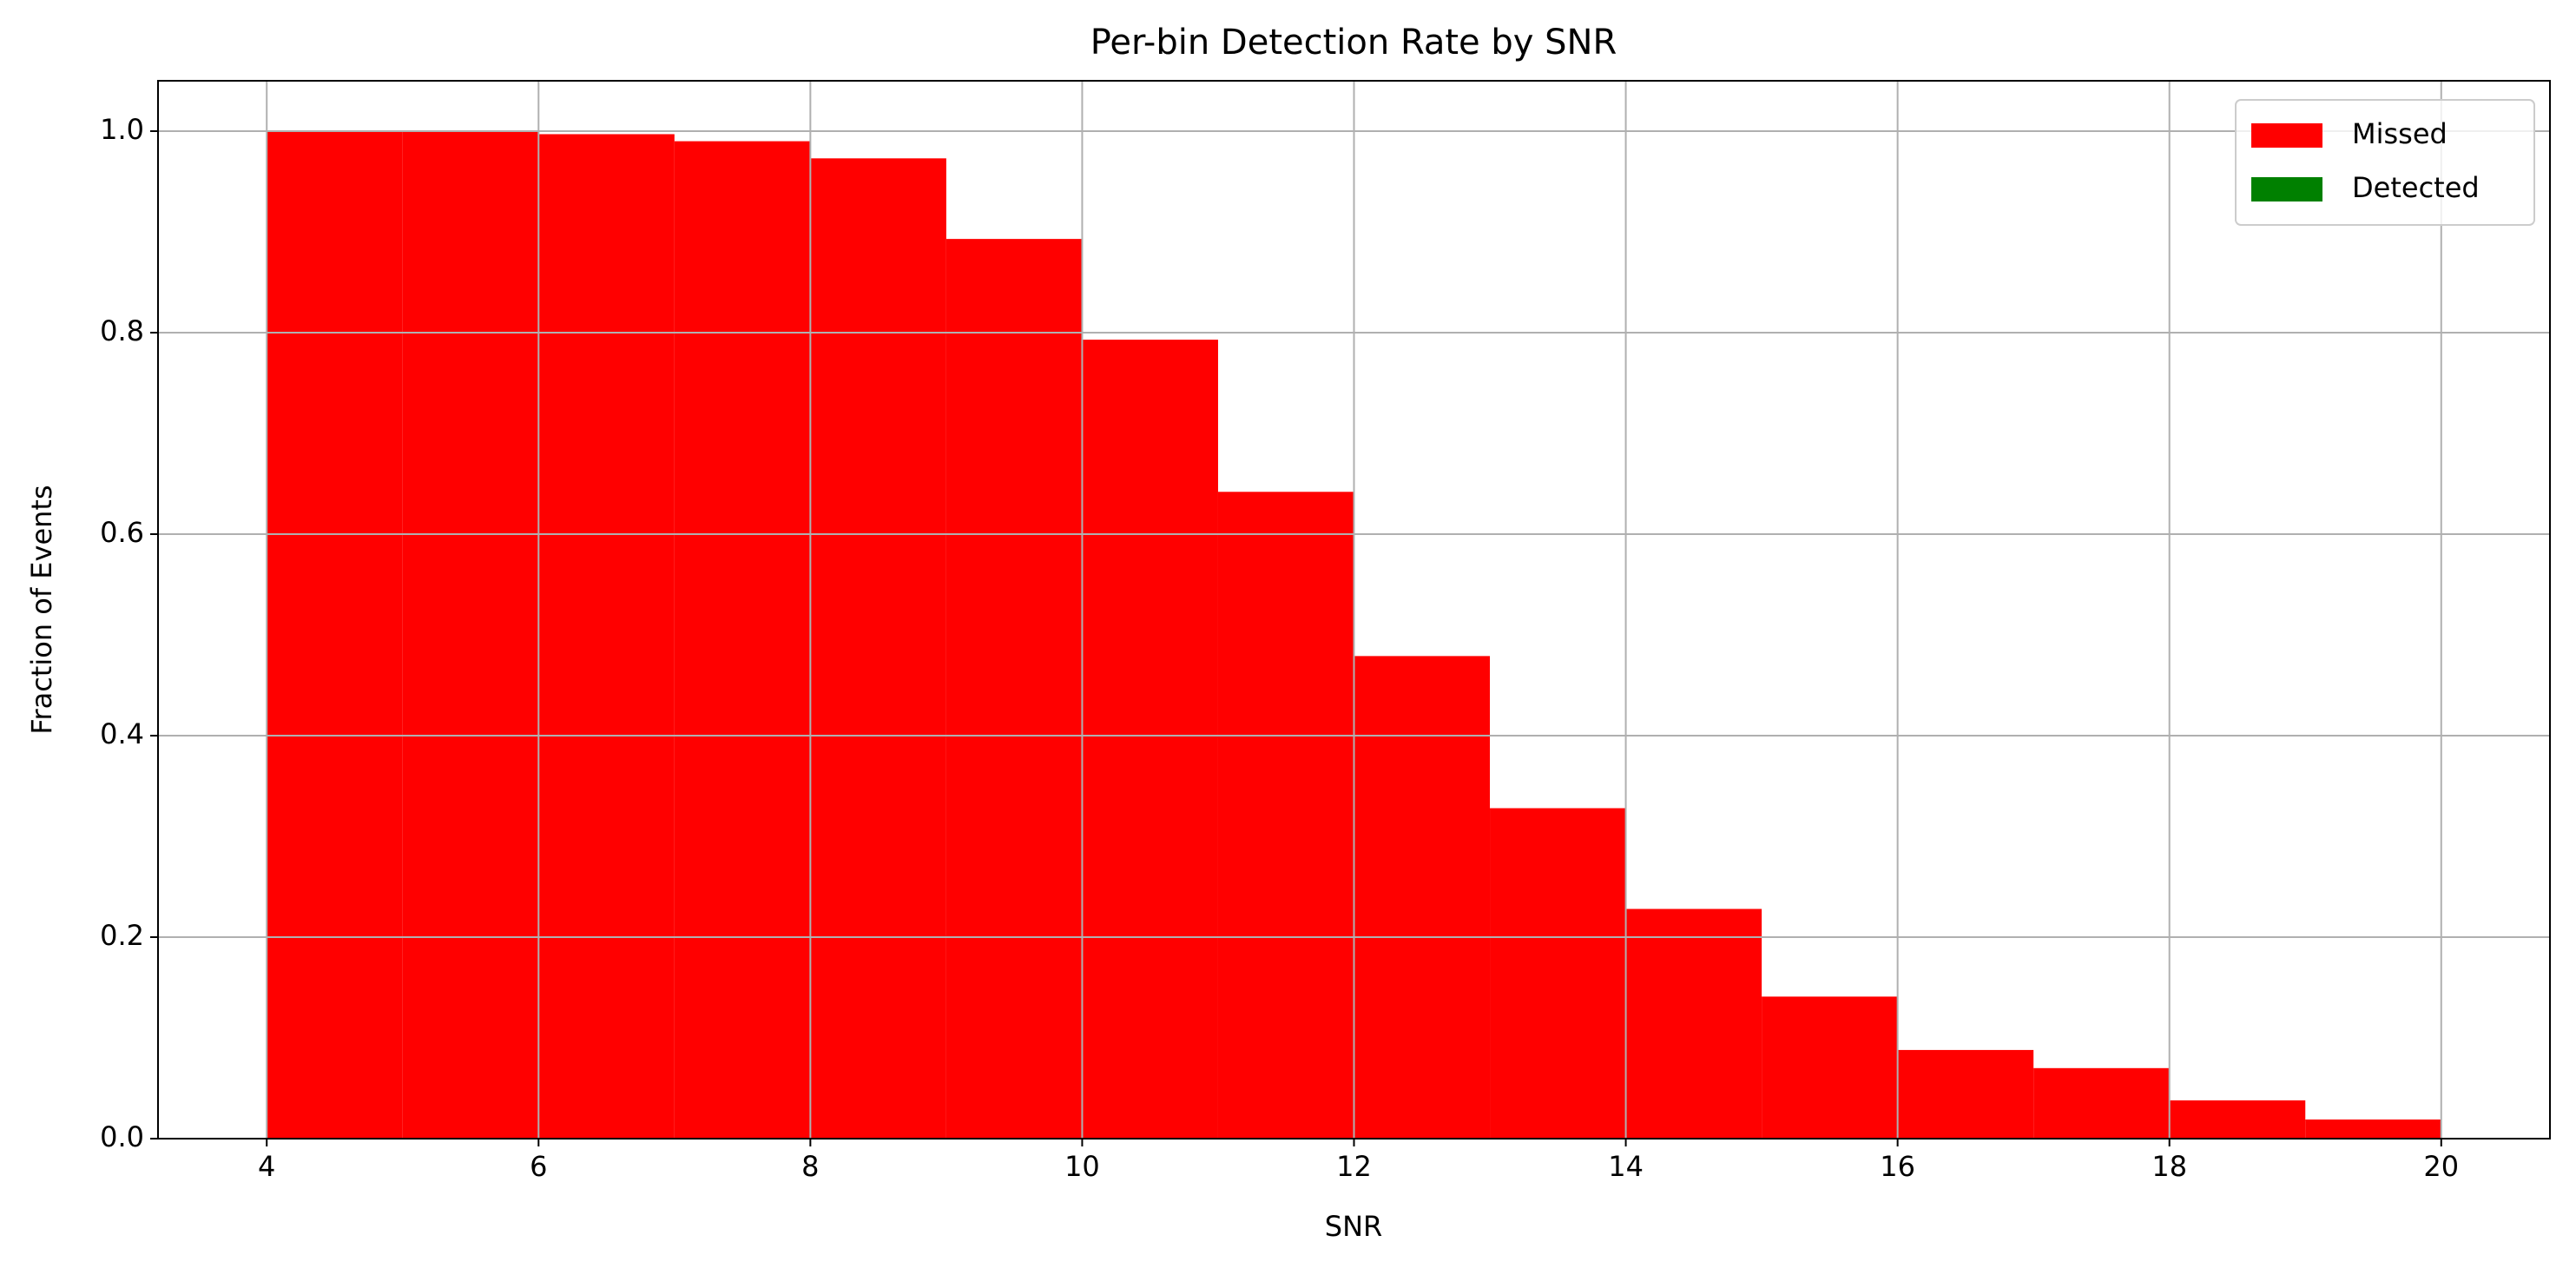  Describe the element at coordinates (810, 1166) in the screenshot. I see `x-tick-label: 8` at that location.